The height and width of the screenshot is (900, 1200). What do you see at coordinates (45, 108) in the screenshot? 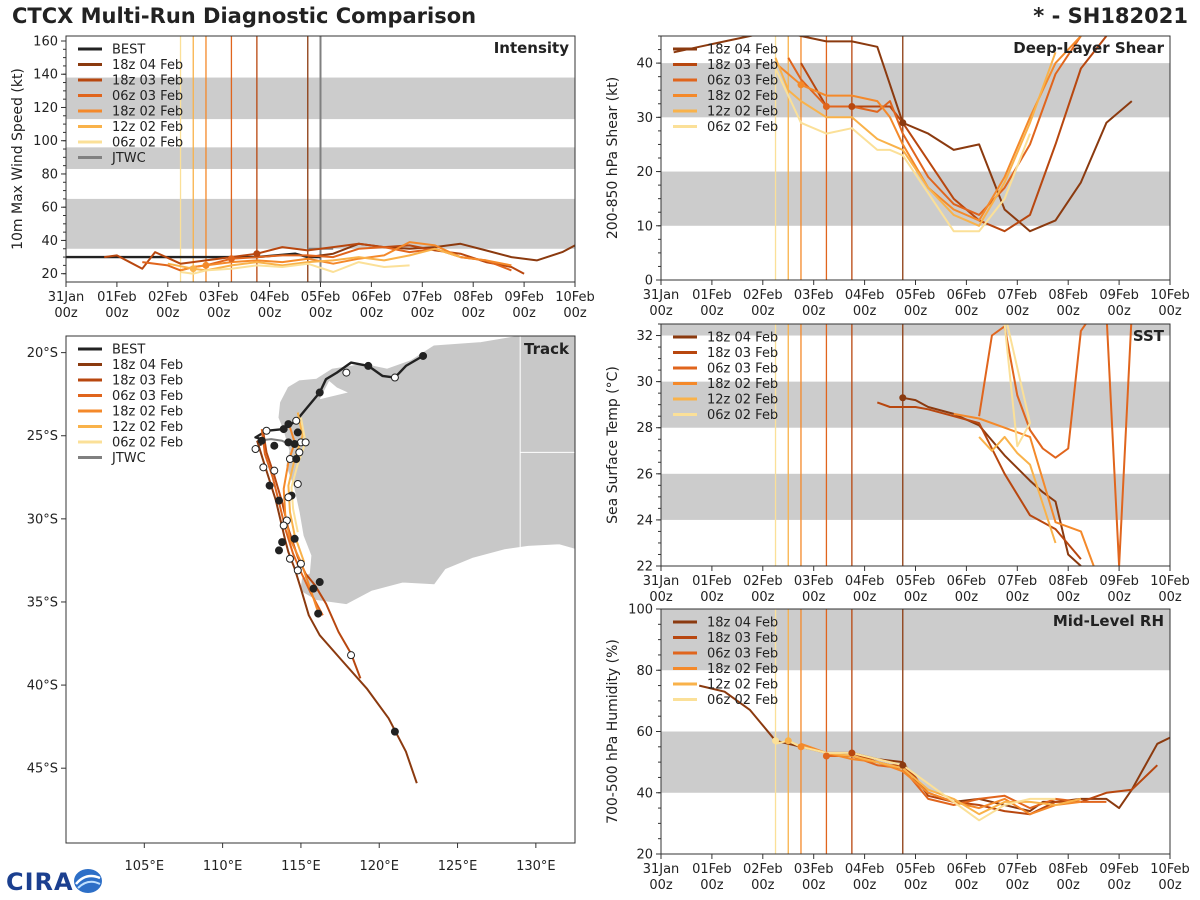
I see `intensity-ytick-label: 120` at bounding box center [45, 108].